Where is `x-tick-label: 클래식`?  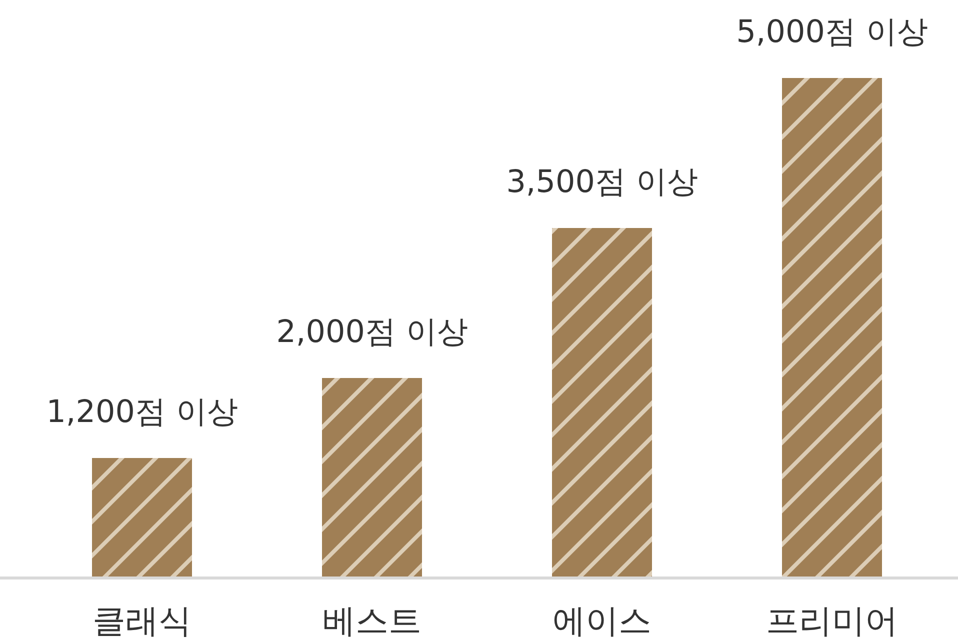
x-tick-label: 클래식 is located at coordinates (142, 620).